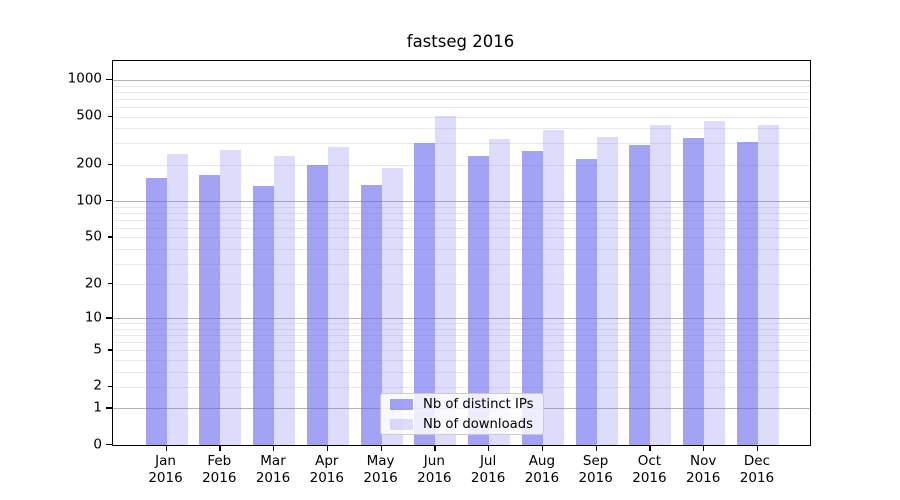  What do you see at coordinates (273, 469) in the screenshot?
I see `x-tick-label: Mar 2016` at bounding box center [273, 469].